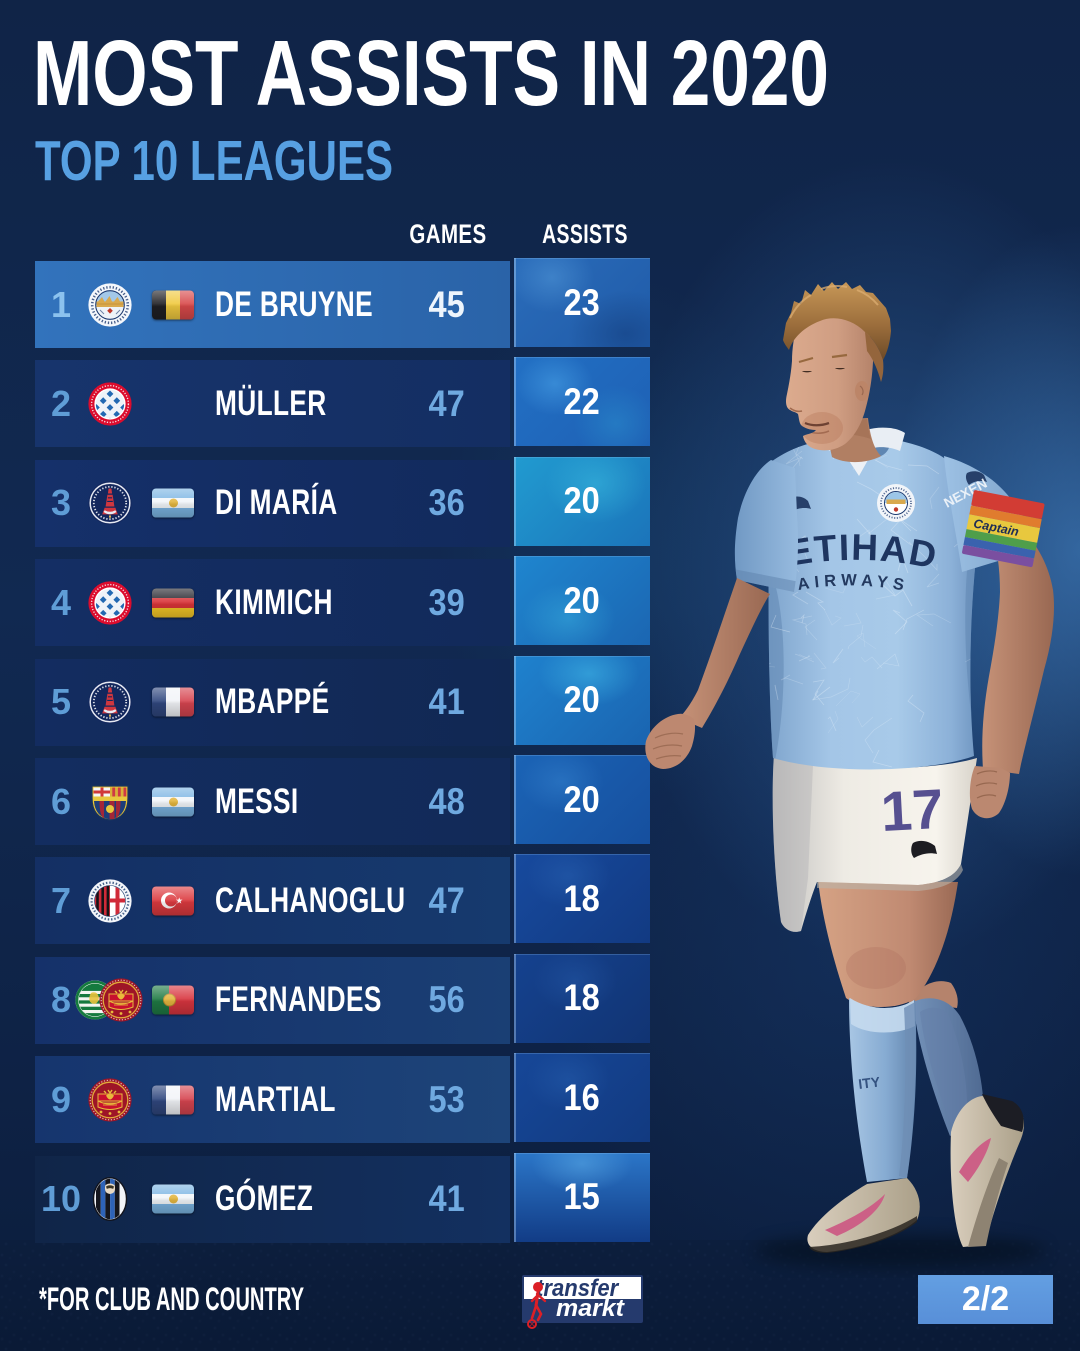 This screenshot has height=1351, width=1080. Describe the element at coordinates (912, 810) in the screenshot. I see `svg-text: 17` at that location.